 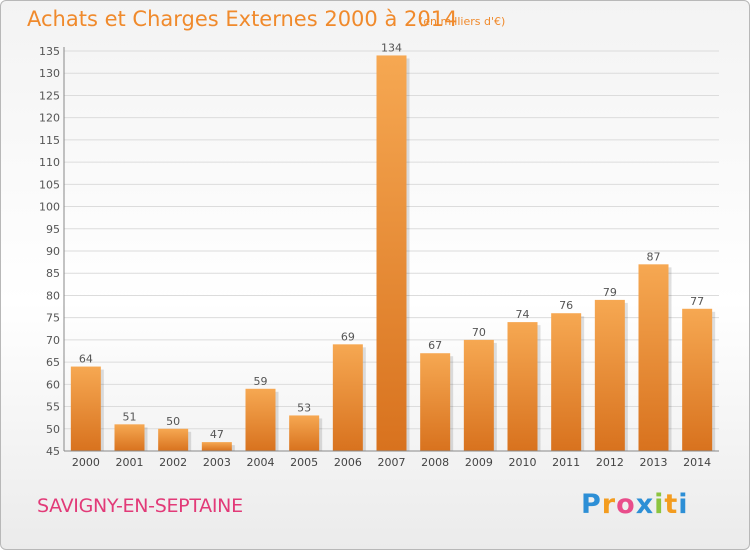 What do you see at coordinates (53, 429) in the screenshot?
I see `y-tick-label: 50` at bounding box center [53, 429].